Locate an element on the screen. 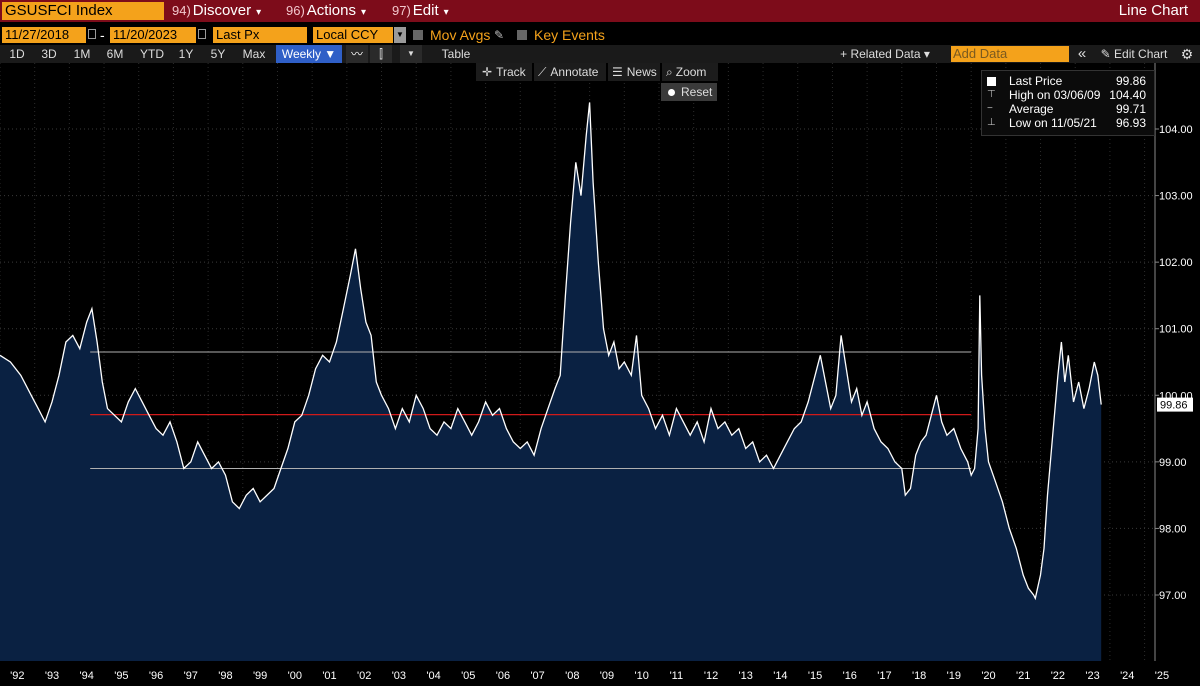 The height and width of the screenshot is (686, 1200). news-button: ☰ News is located at coordinates (634, 72).